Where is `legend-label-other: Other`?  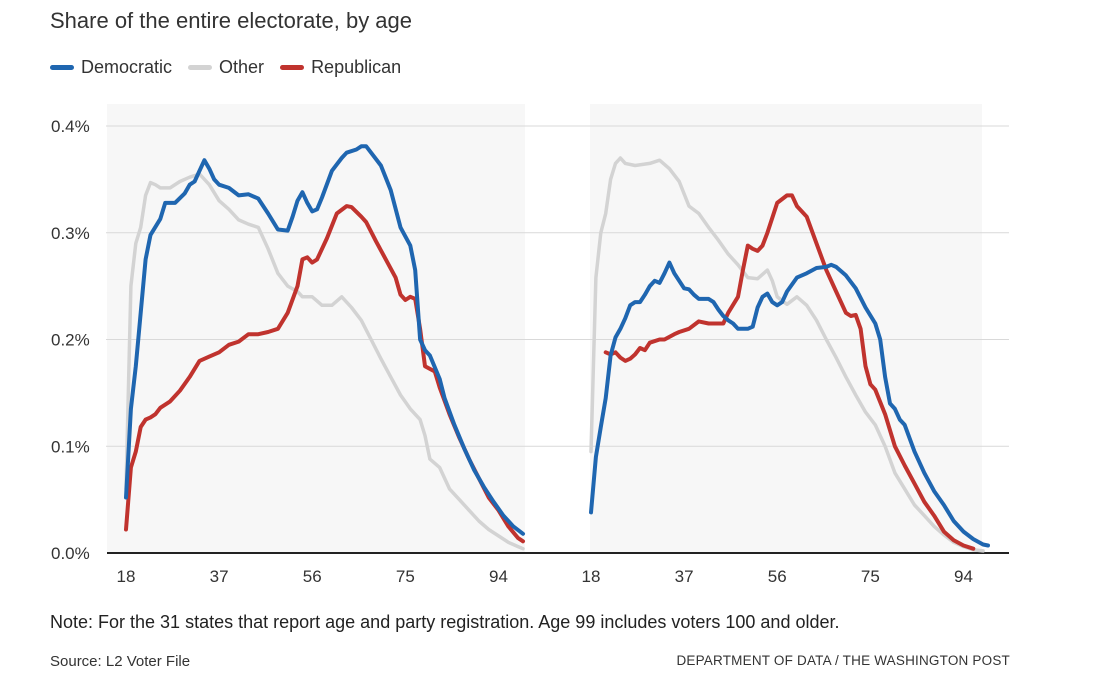
legend-label-other: Other is located at coordinates (242, 67).